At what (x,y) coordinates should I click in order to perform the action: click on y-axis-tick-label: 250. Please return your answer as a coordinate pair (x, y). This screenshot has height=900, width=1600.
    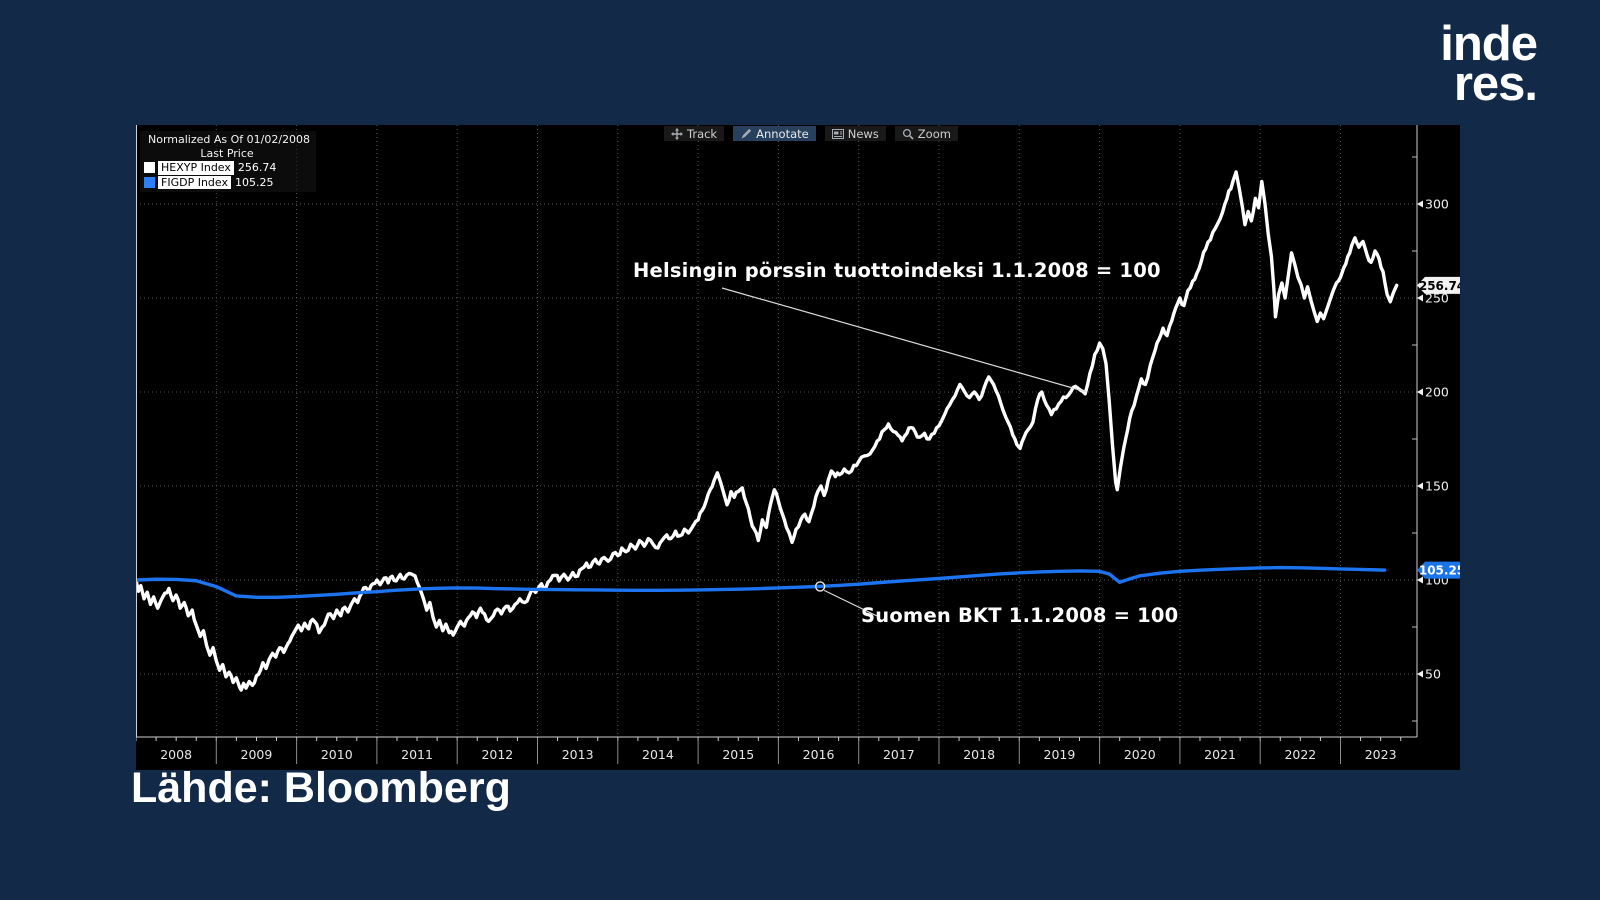
    Looking at the image, I should click on (1437, 298).